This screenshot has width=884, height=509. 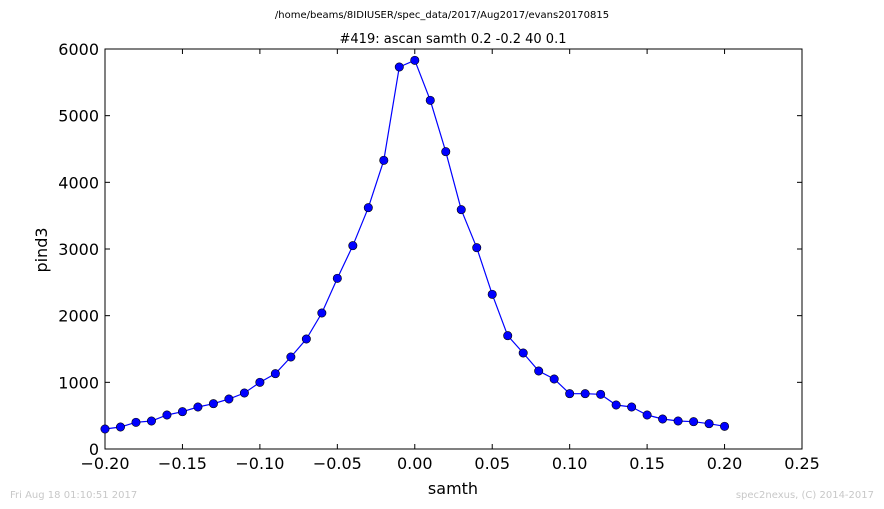 What do you see at coordinates (78, 116) in the screenshot?
I see `y-tick-label: 5000` at bounding box center [78, 116].